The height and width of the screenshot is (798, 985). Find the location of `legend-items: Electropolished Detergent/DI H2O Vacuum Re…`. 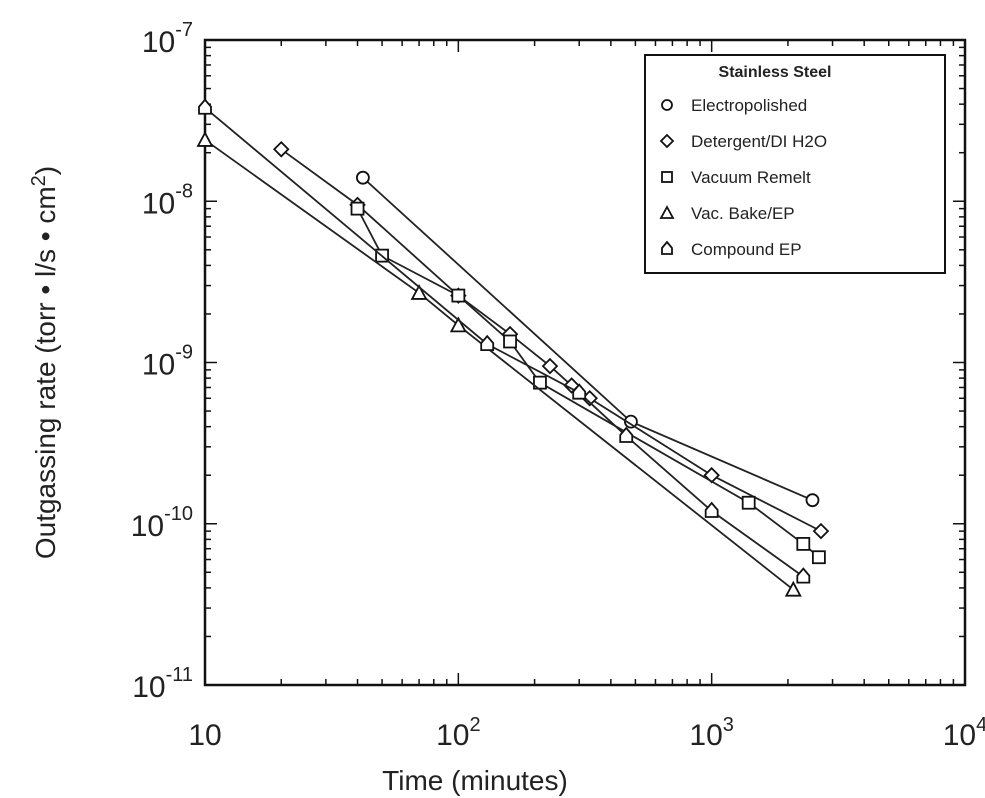

legend-items: Electropolished Detergent/DI H2O Vacuum Re… is located at coordinates (743, 177).